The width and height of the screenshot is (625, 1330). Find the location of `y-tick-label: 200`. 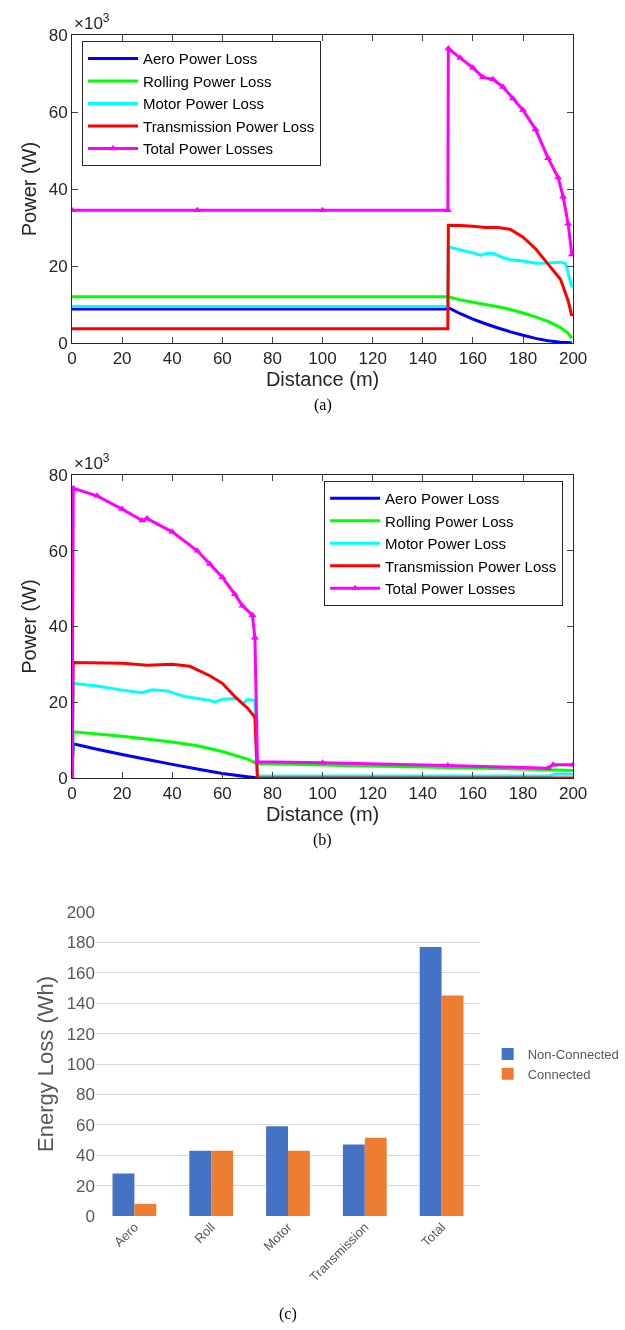

y-tick-label: 200 is located at coordinates (80, 912).